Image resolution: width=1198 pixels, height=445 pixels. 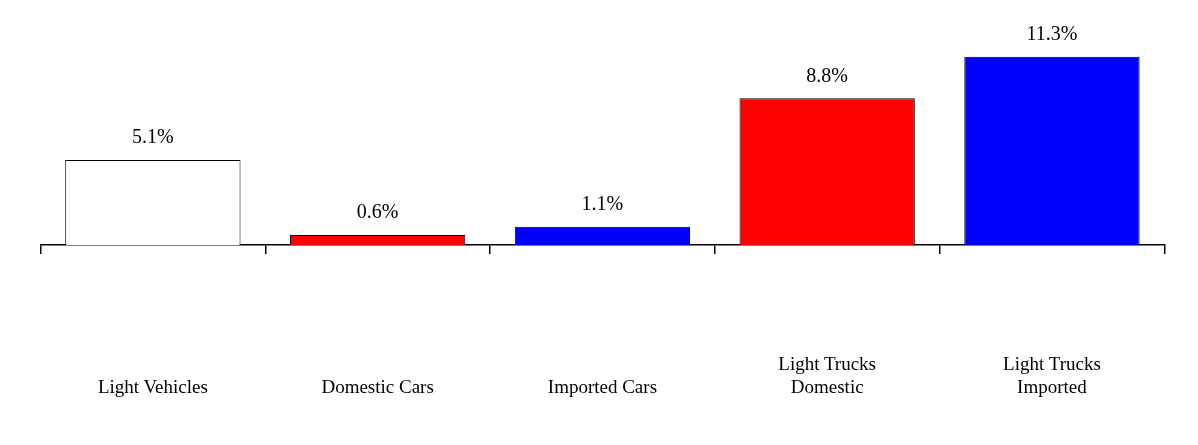 What do you see at coordinates (153, 136) in the screenshot?
I see `data-label: 5.1%` at bounding box center [153, 136].